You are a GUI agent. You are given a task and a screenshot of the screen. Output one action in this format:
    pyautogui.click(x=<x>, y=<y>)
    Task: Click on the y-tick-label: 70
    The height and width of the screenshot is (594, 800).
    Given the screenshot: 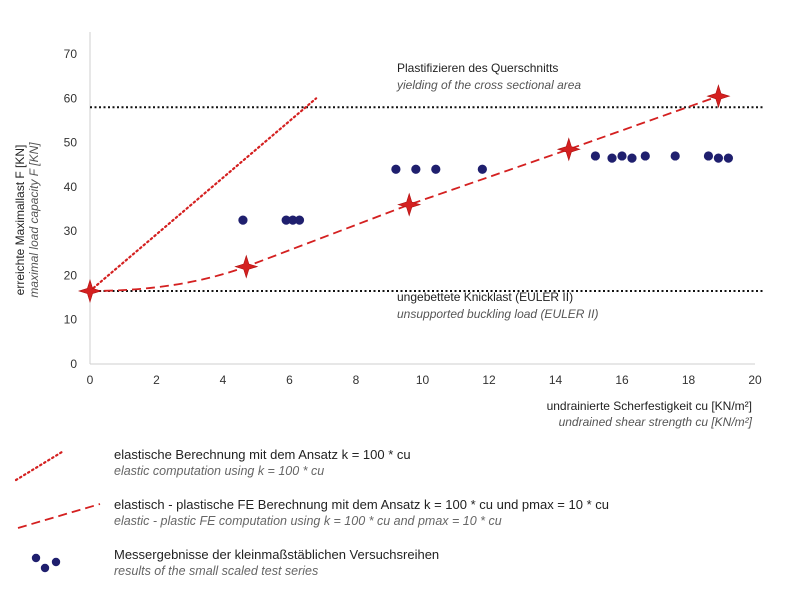 What is the action you would take?
    pyautogui.click(x=71, y=54)
    